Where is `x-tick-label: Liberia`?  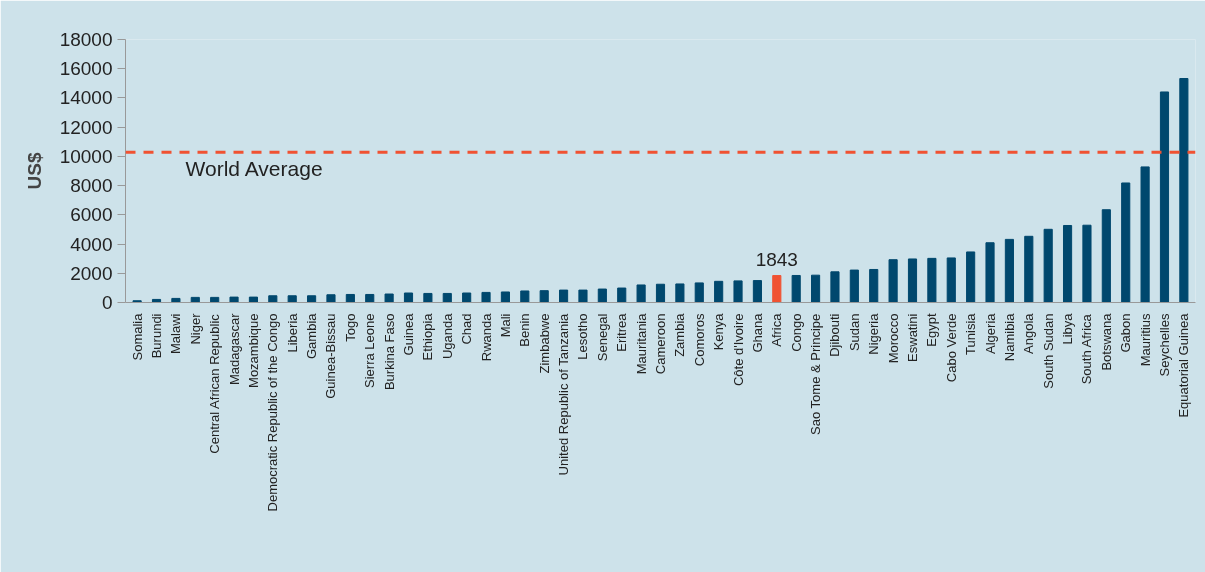
x-tick-label: Liberia is located at coordinates (292, 332).